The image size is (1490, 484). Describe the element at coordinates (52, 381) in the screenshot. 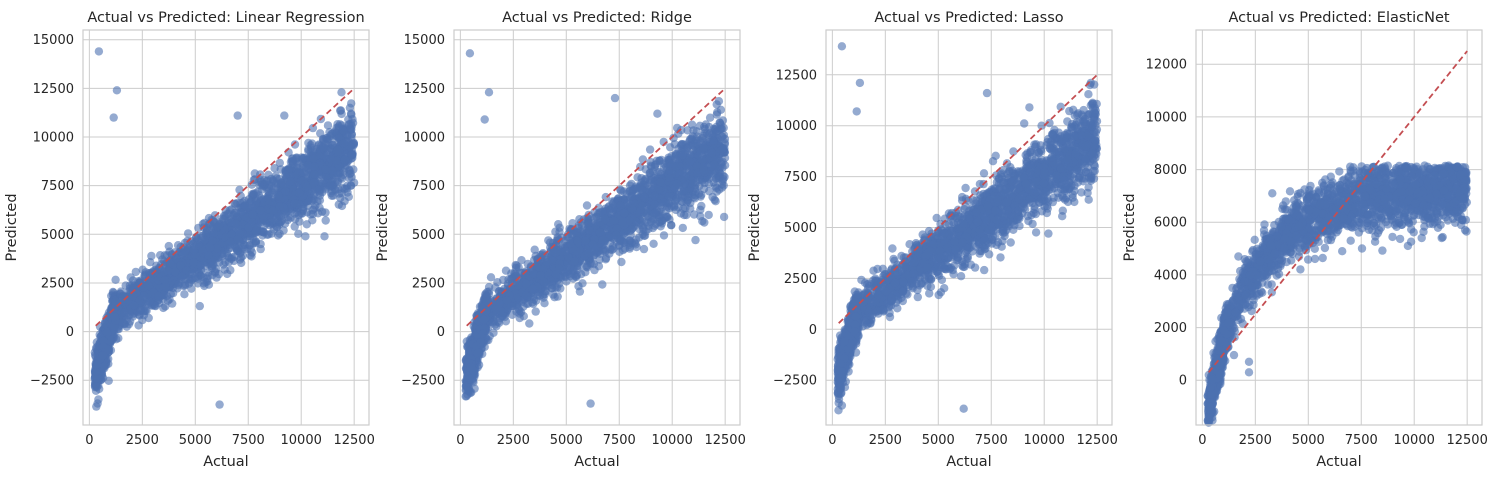

I see `y-tick-label: −2500` at that location.